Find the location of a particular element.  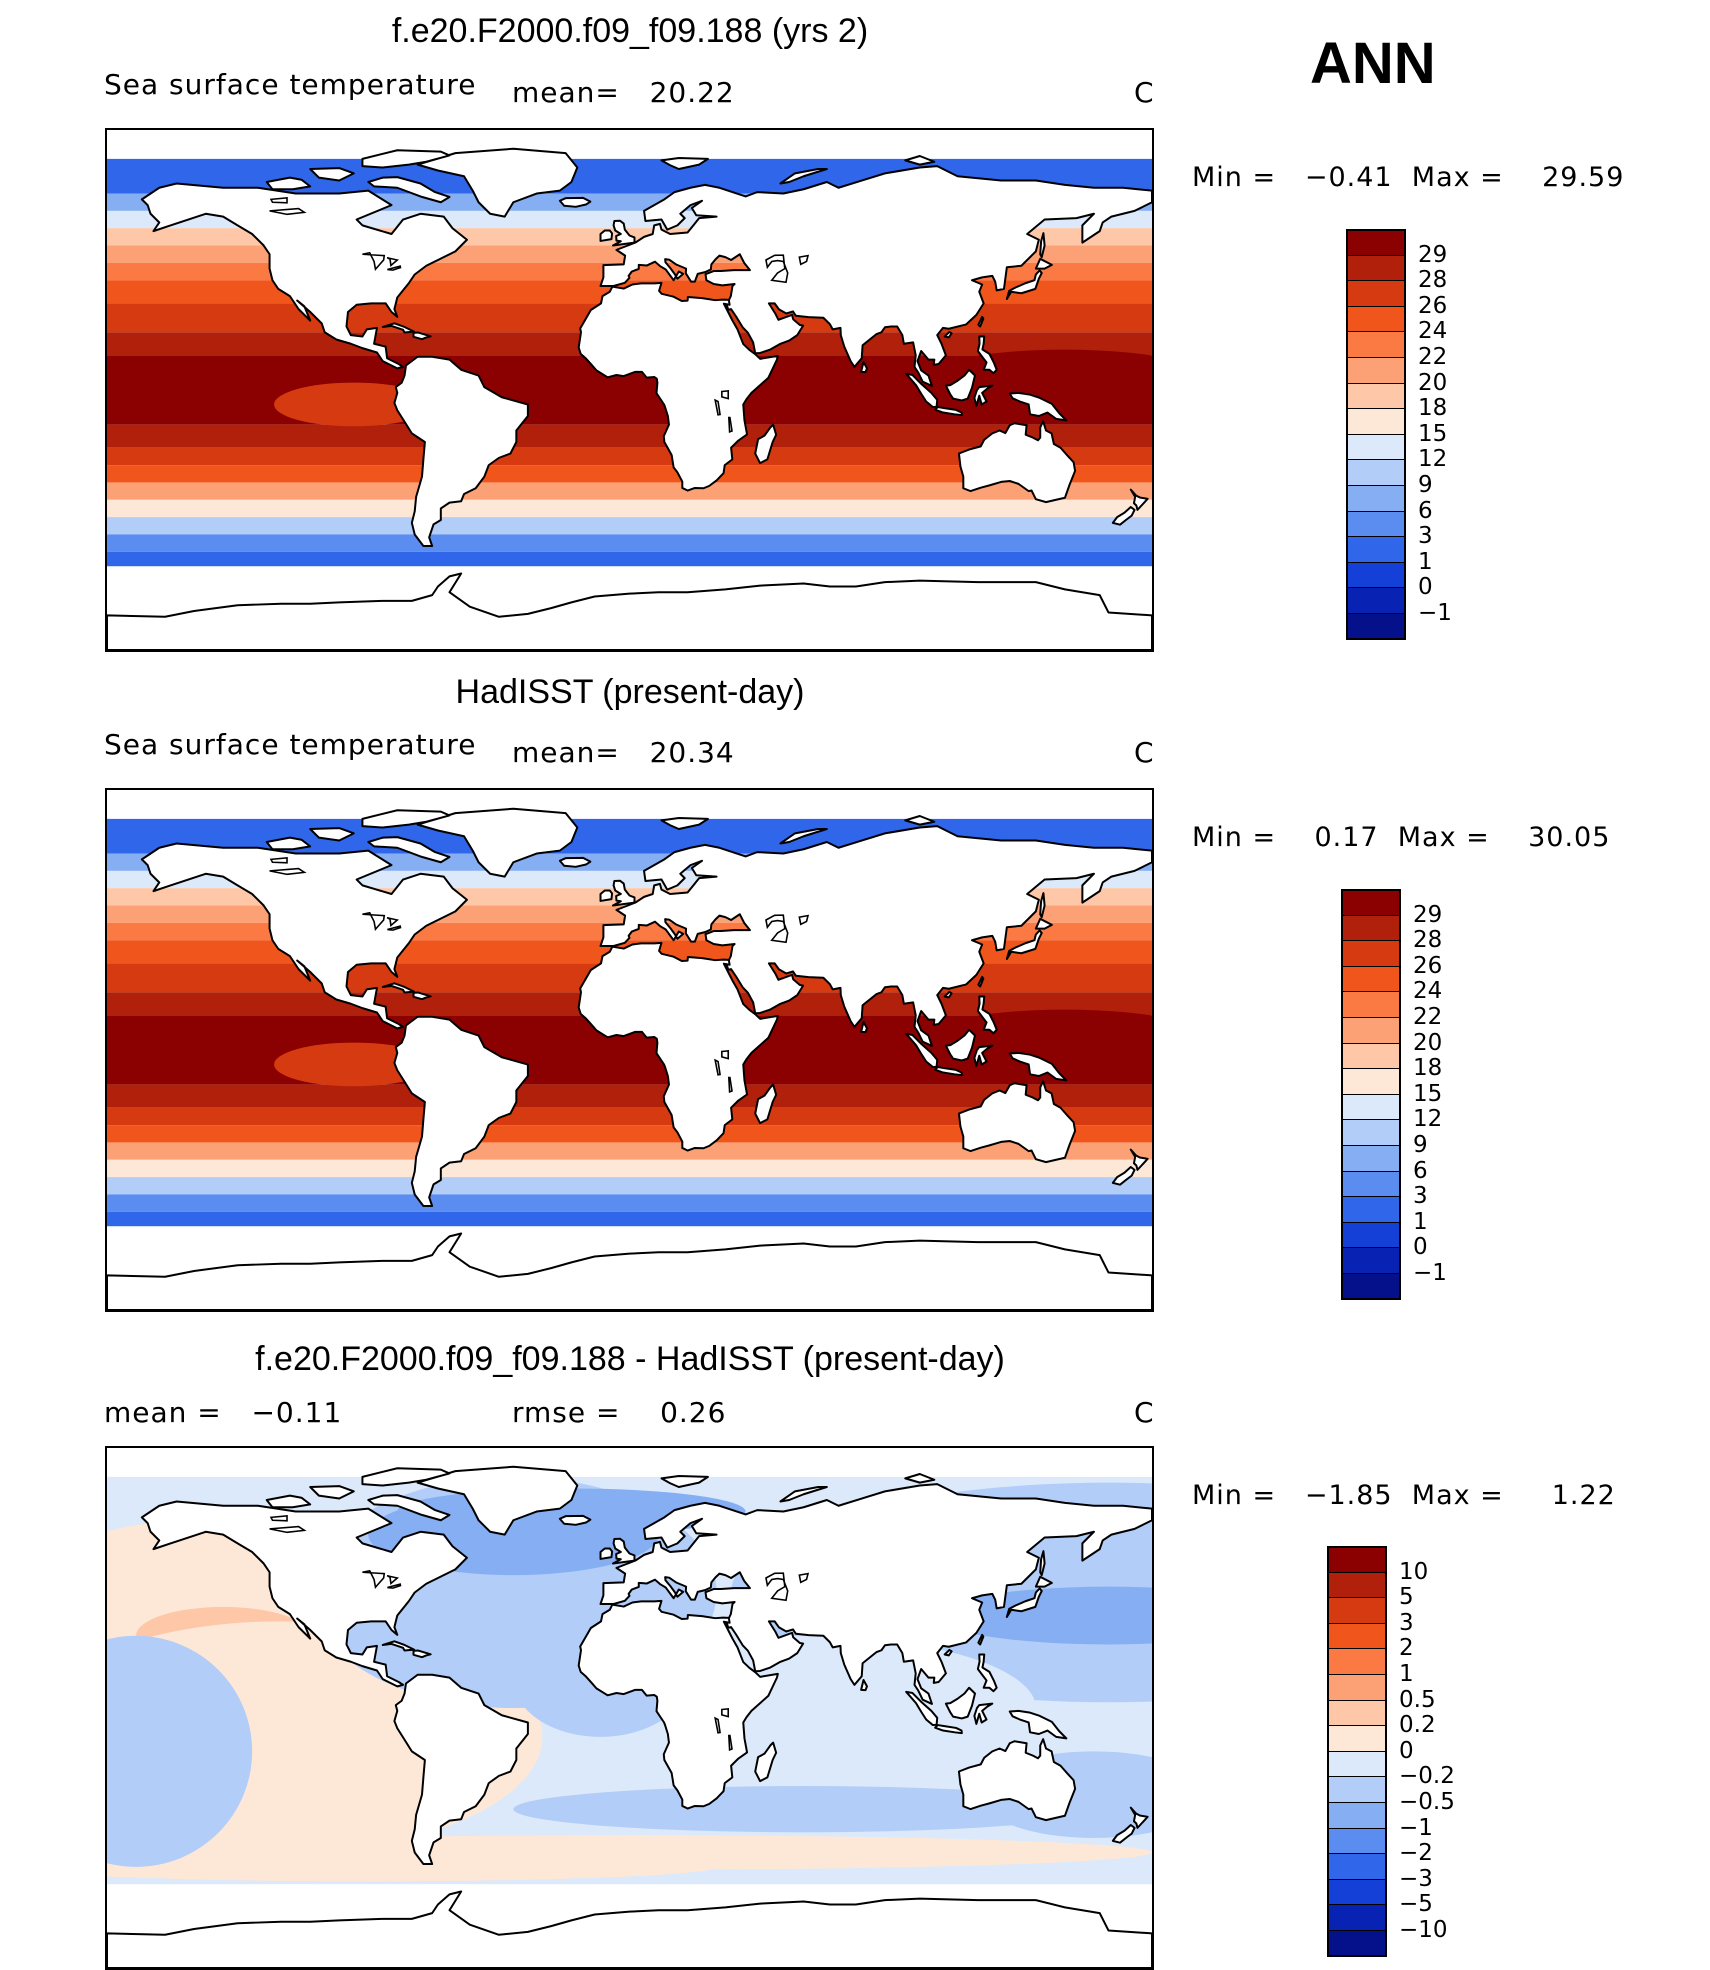

panel-2-minmax: Min = 0.17 Max = 30.05 is located at coordinates (1401, 837).